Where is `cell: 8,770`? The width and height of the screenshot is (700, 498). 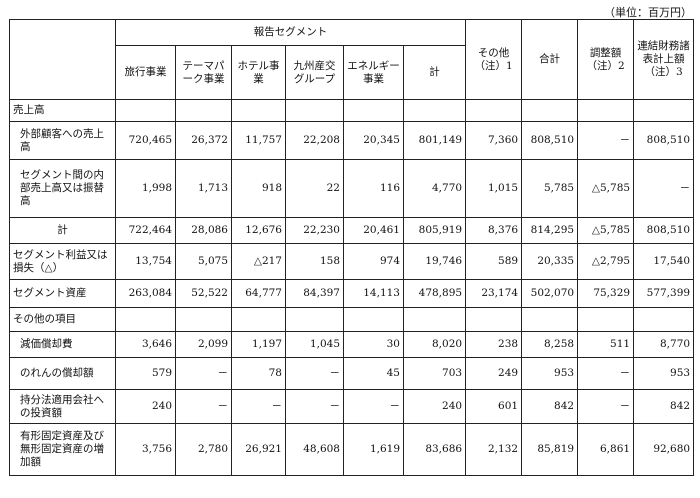
cell: 8,770 is located at coordinates (664, 344).